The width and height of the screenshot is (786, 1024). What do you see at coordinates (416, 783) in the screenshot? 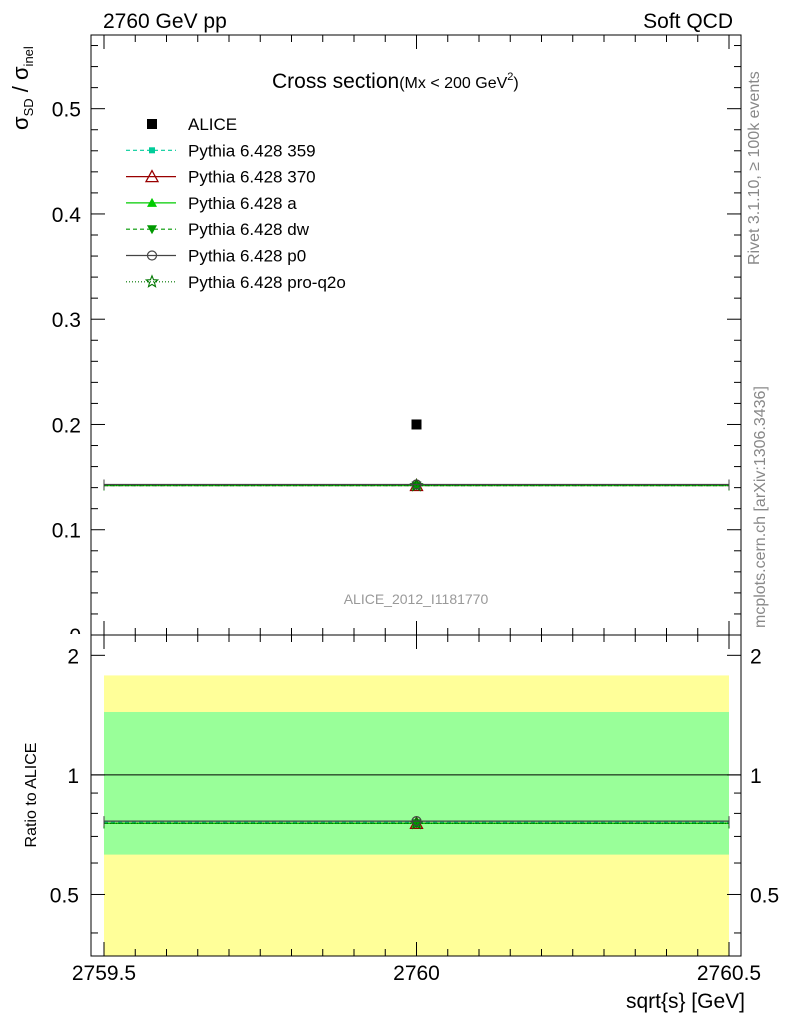
I see `uncertainty-band-inner` at bounding box center [416, 783].